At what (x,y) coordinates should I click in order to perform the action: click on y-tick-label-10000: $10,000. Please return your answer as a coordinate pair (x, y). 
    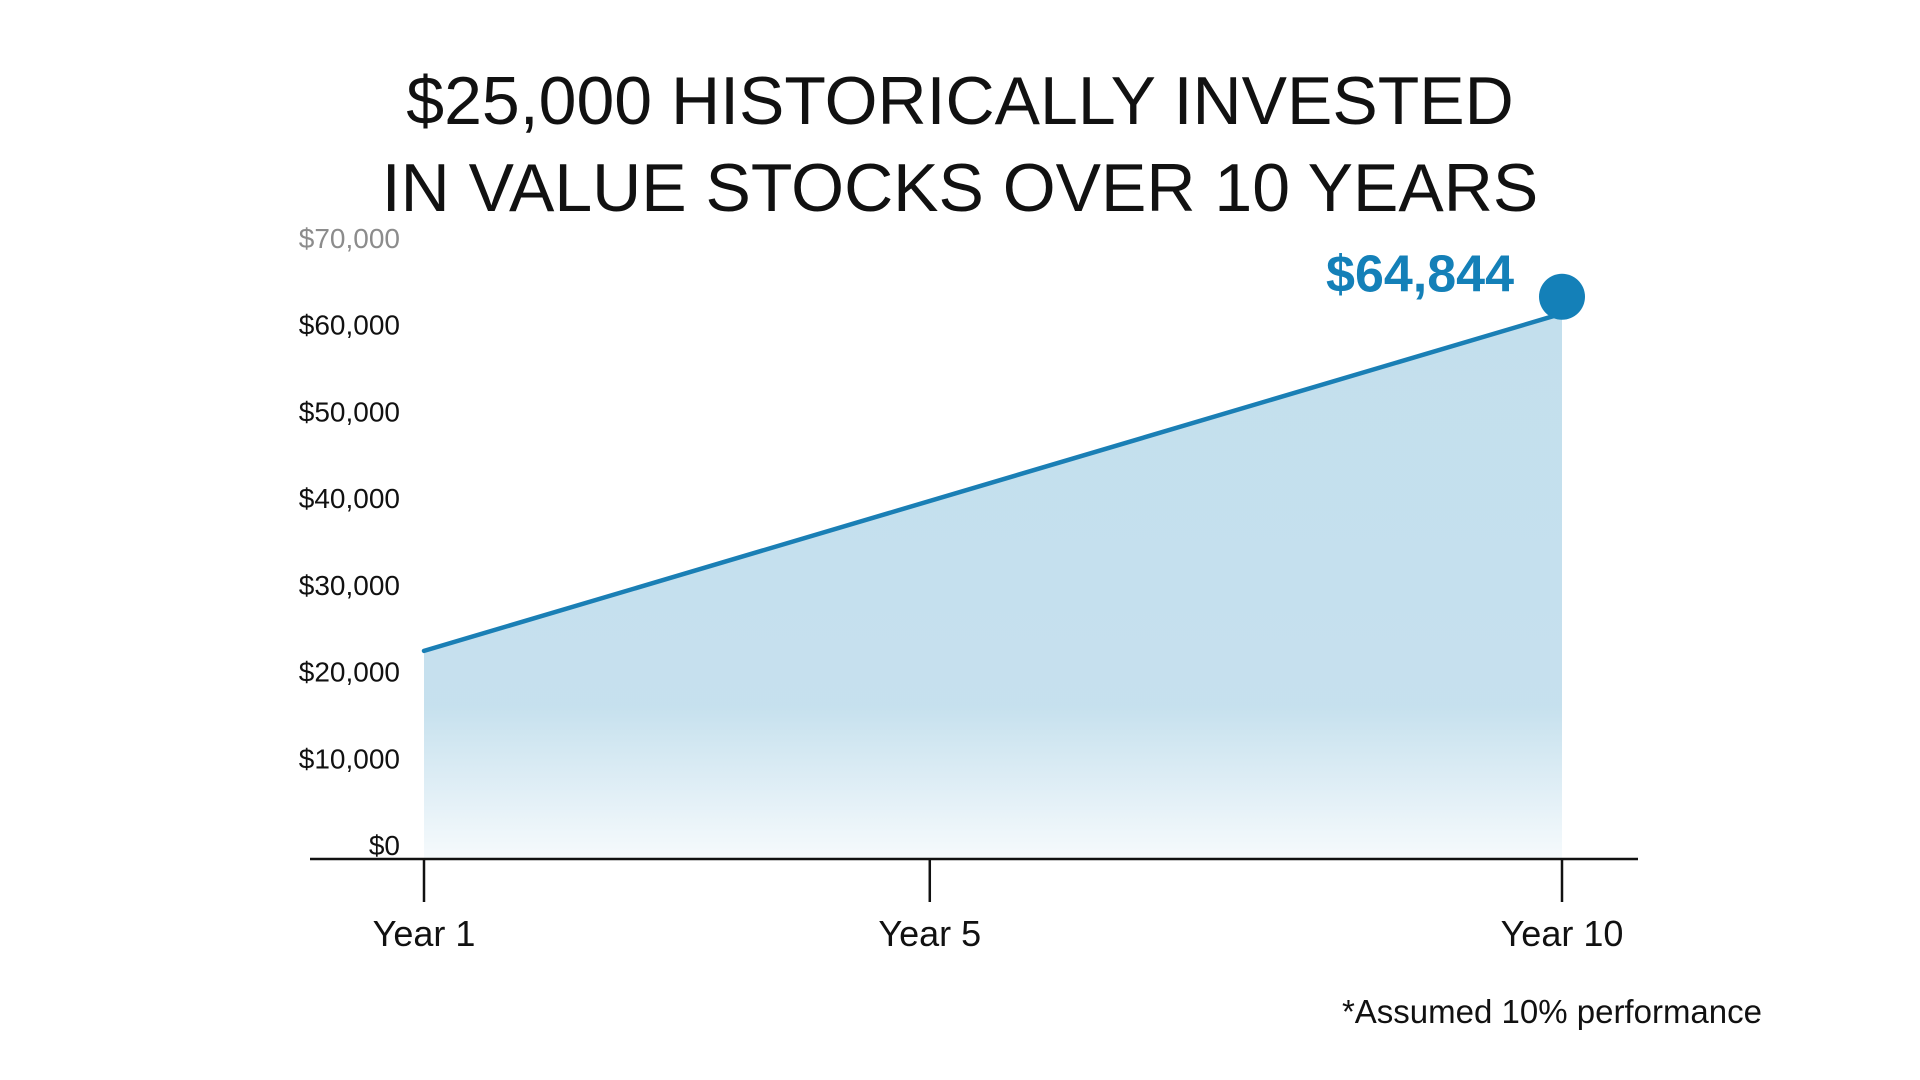
    Looking at the image, I should click on (349, 758).